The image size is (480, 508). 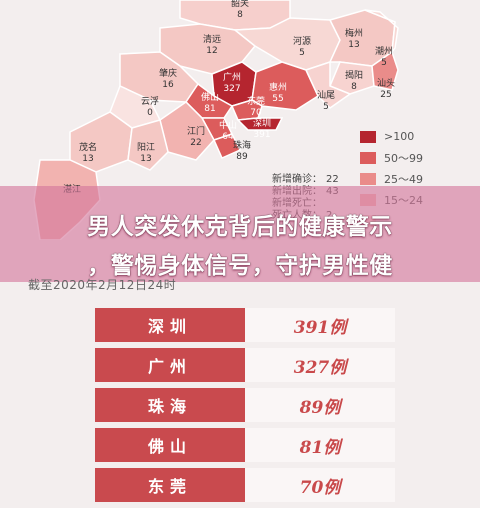 What do you see at coordinates (320, 325) in the screenshot?
I see `case-count-cell: 391例` at bounding box center [320, 325].